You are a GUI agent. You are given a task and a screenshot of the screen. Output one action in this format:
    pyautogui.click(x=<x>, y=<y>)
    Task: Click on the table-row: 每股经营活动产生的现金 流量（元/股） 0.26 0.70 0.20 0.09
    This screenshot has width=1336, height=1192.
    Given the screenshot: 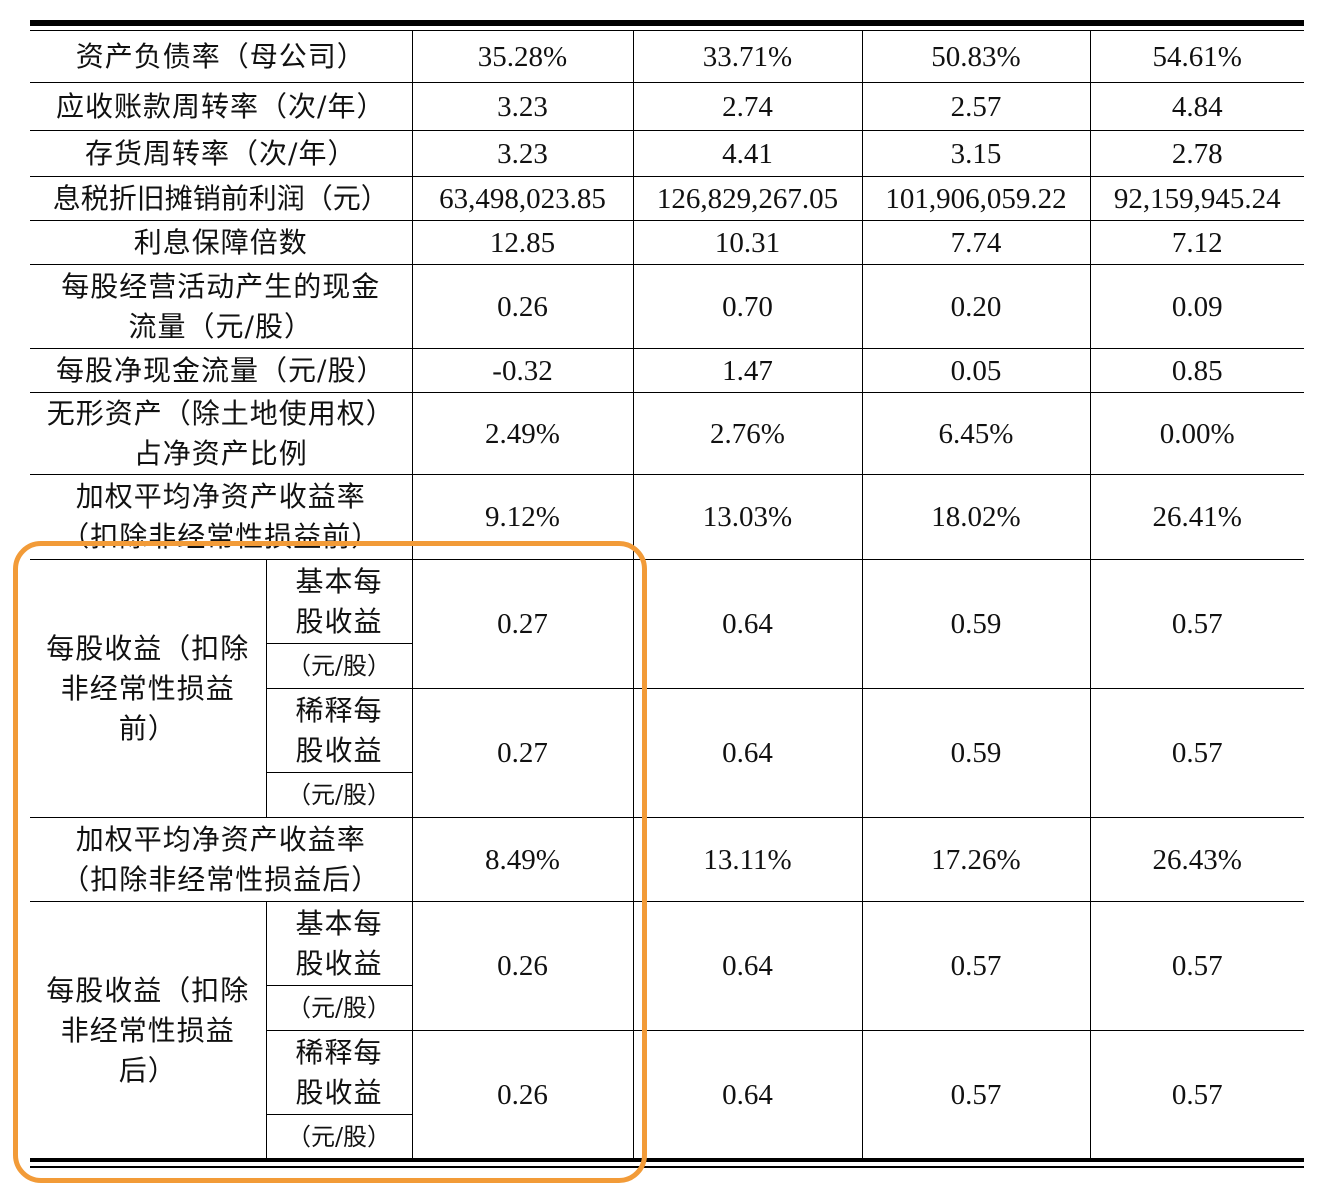 What is the action you would take?
    pyautogui.click(x=667, y=306)
    